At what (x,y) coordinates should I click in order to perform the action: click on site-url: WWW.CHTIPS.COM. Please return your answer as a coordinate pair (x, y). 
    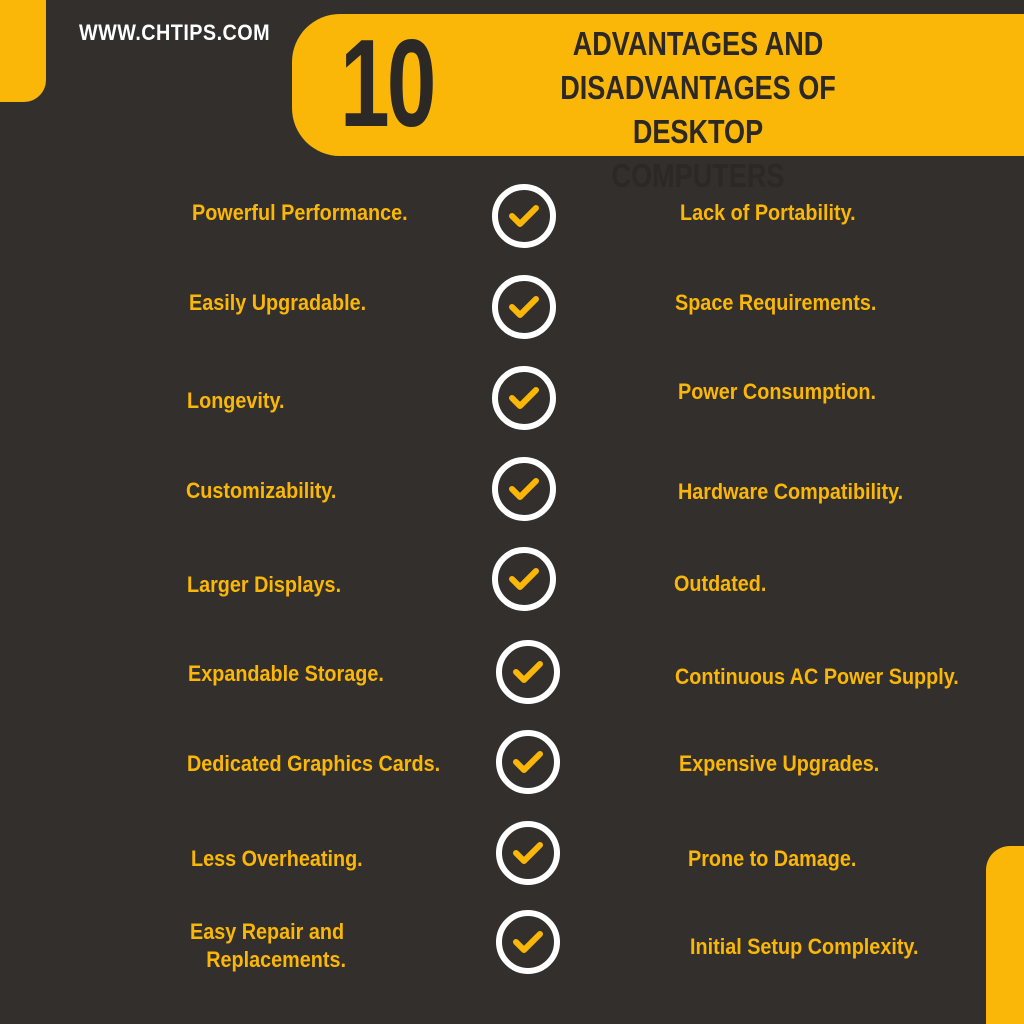
    Looking at the image, I should click on (175, 32).